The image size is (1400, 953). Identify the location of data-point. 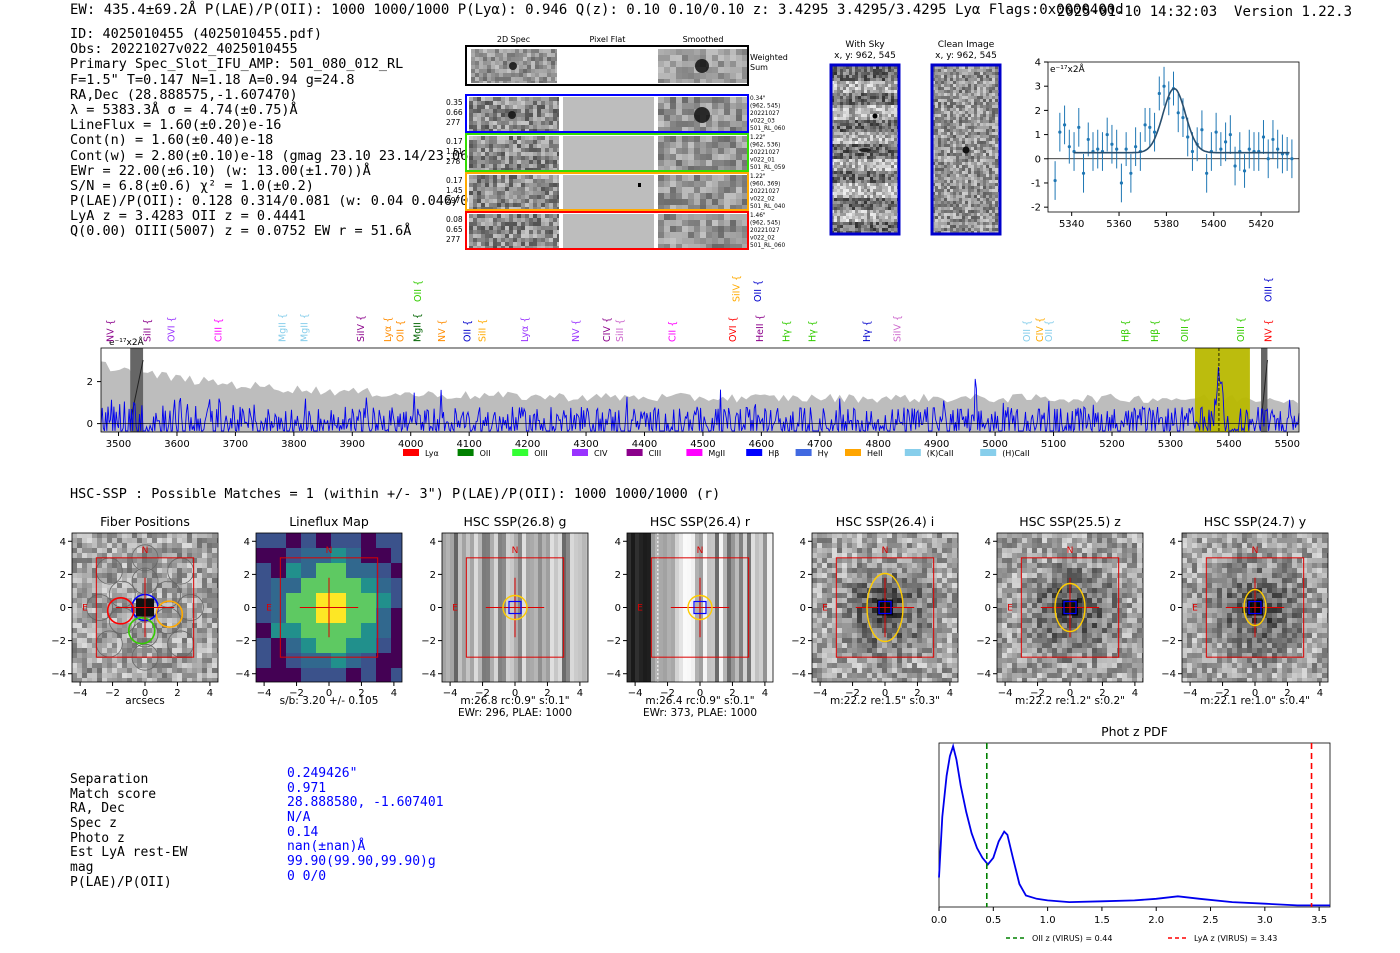
(1131, 173).